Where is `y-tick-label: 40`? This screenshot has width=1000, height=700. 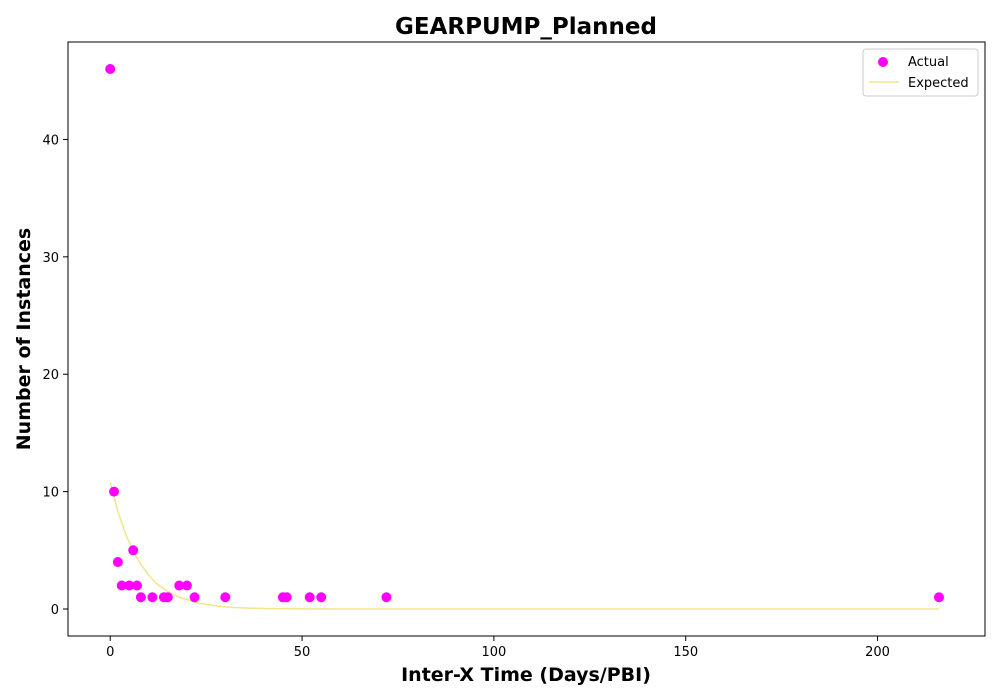
y-tick-label: 40 is located at coordinates (50, 140).